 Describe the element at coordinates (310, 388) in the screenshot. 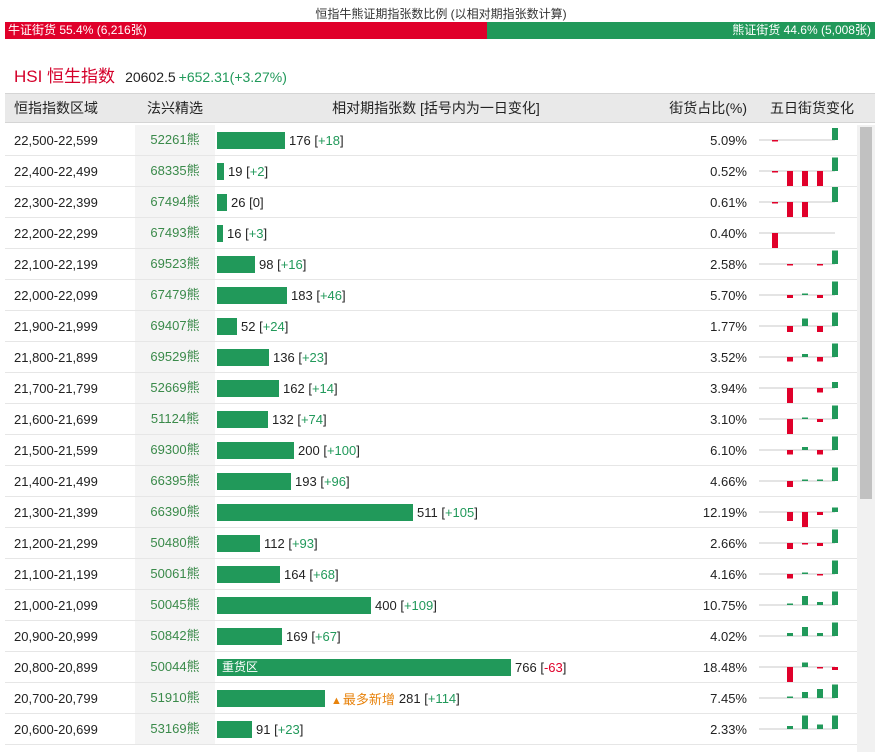

I see `count-value: 162 [+14]` at that location.